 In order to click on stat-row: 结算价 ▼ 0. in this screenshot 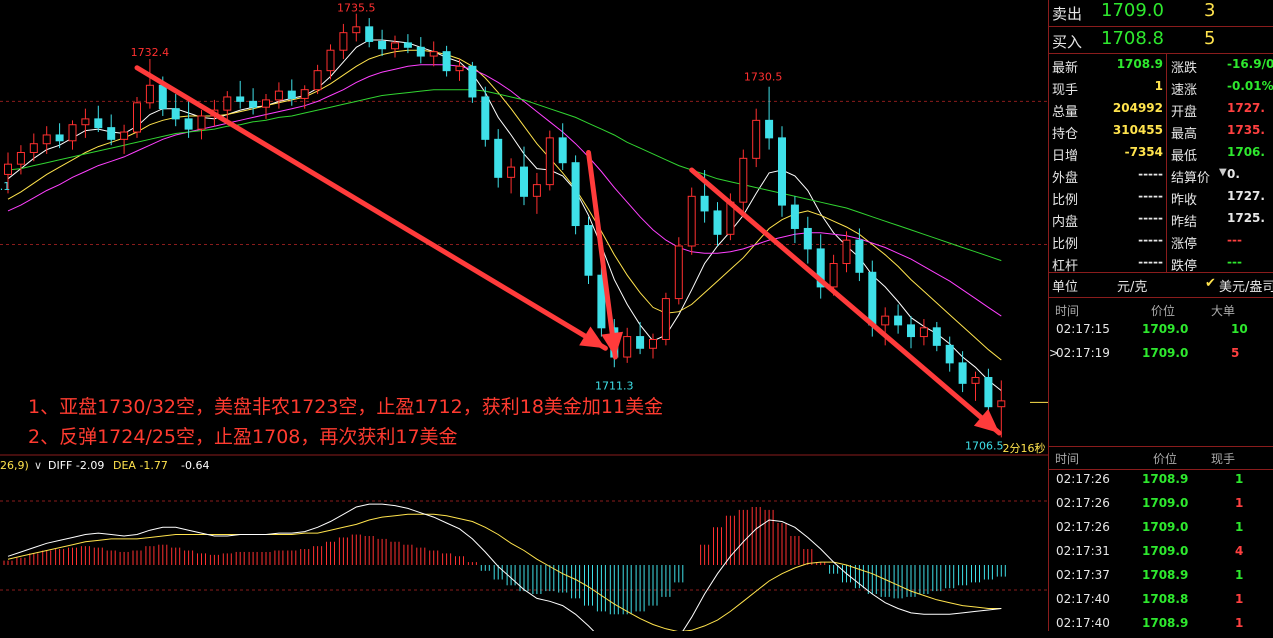, I will do `click(1220, 175)`.